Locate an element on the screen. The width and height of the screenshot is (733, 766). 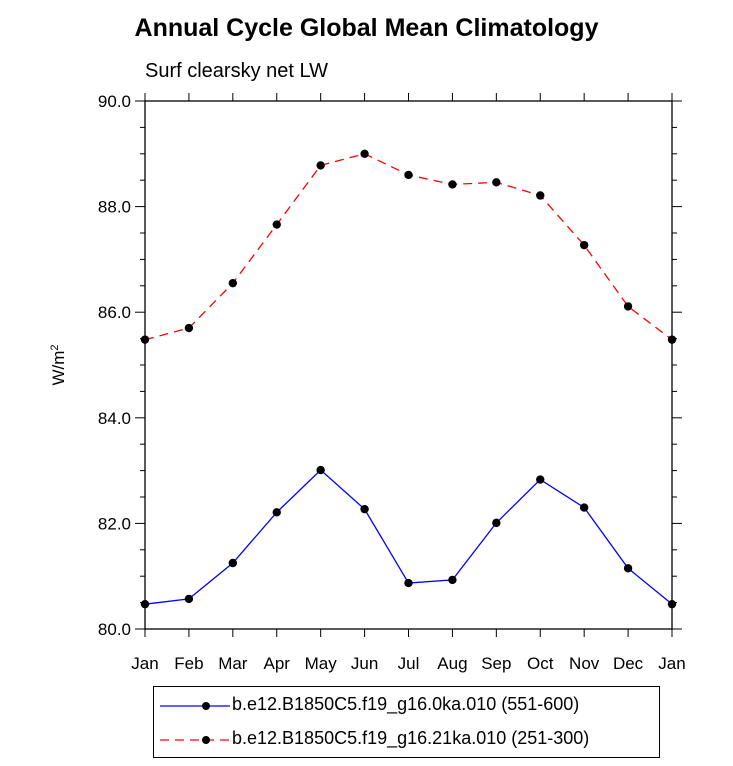
x-tick-label: May is located at coordinates (321, 663).